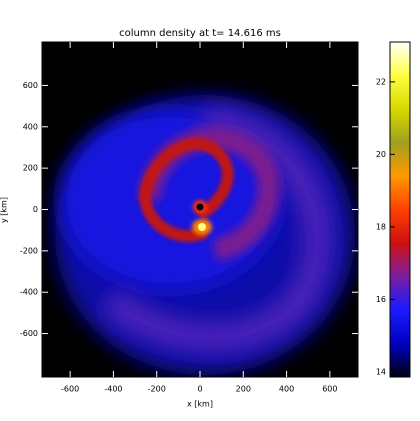  What do you see at coordinates (199, 389) in the screenshot?
I see `x-tick-label: 0` at bounding box center [199, 389].